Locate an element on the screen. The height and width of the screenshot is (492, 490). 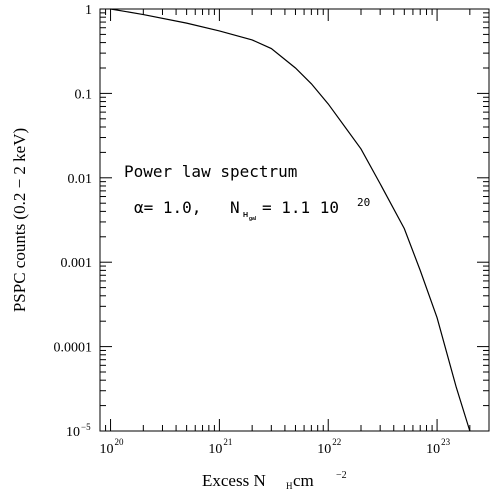
annotation-nh-exp: 20 is located at coordinates (363, 202).